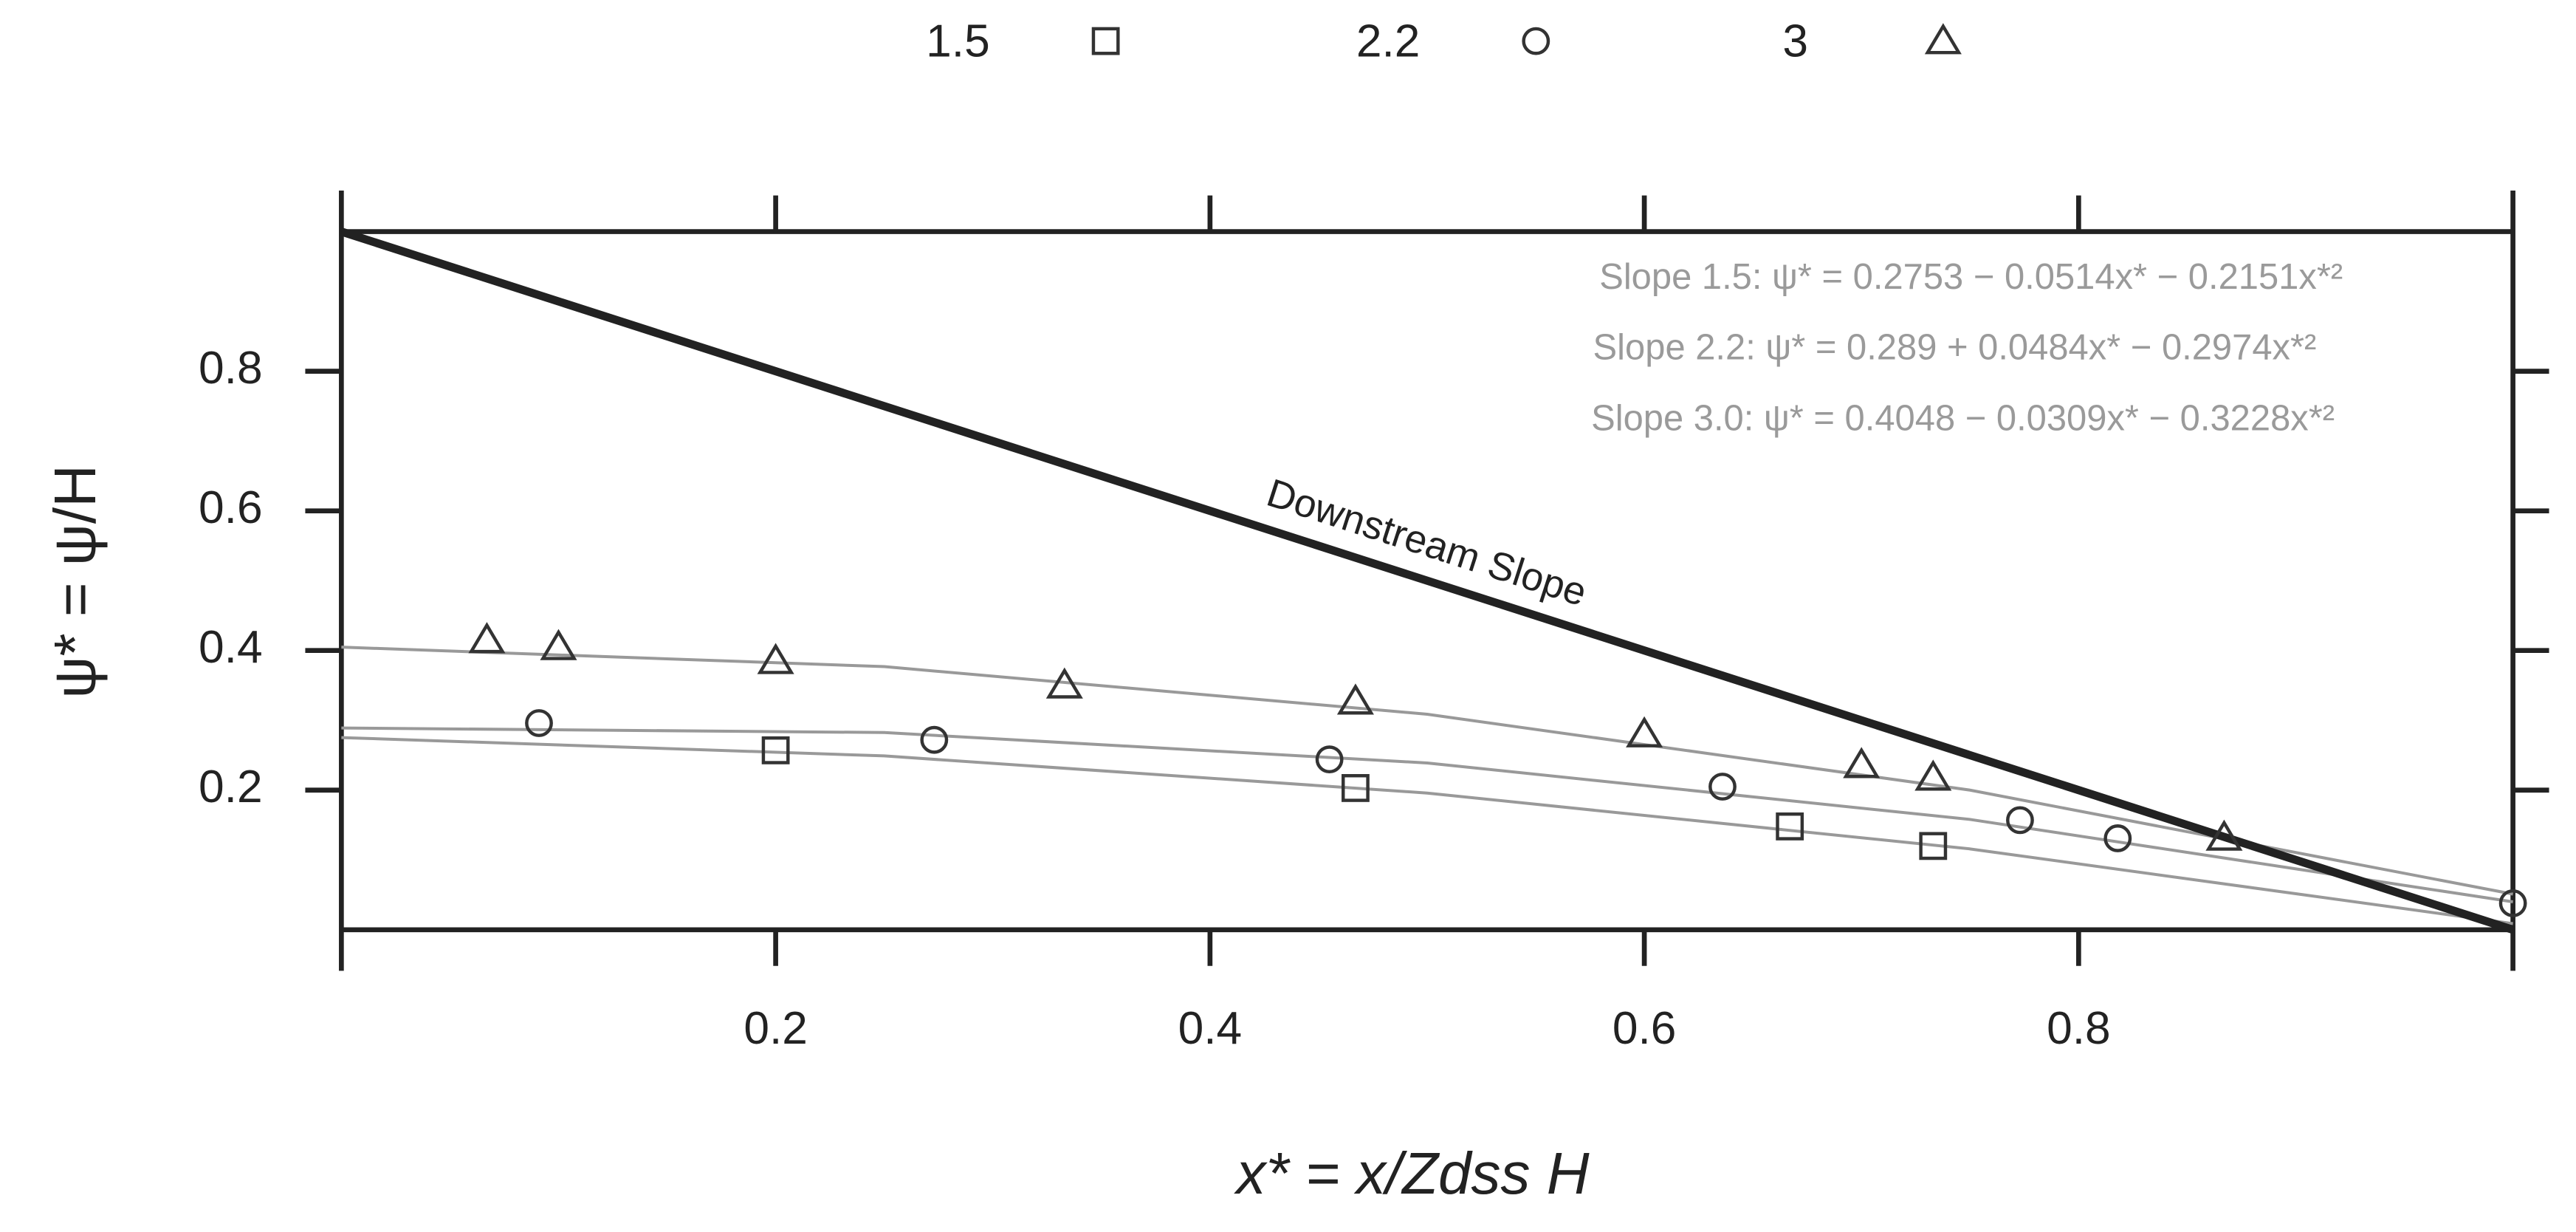 The image size is (2576, 1232). Describe the element at coordinates (75, 582) in the screenshot. I see `y-axis-label: ψ* = ψ/H` at that location.